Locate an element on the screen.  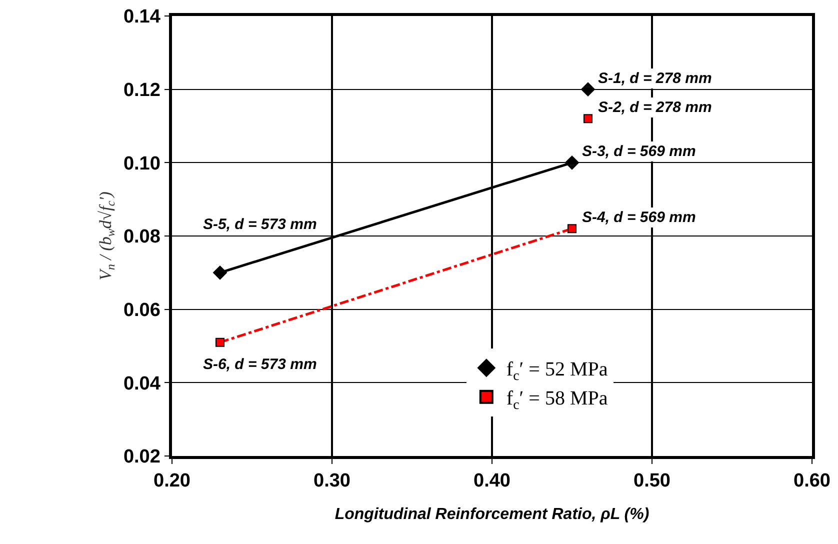
y-tick-label: 0.10 is located at coordinates (141, 163).